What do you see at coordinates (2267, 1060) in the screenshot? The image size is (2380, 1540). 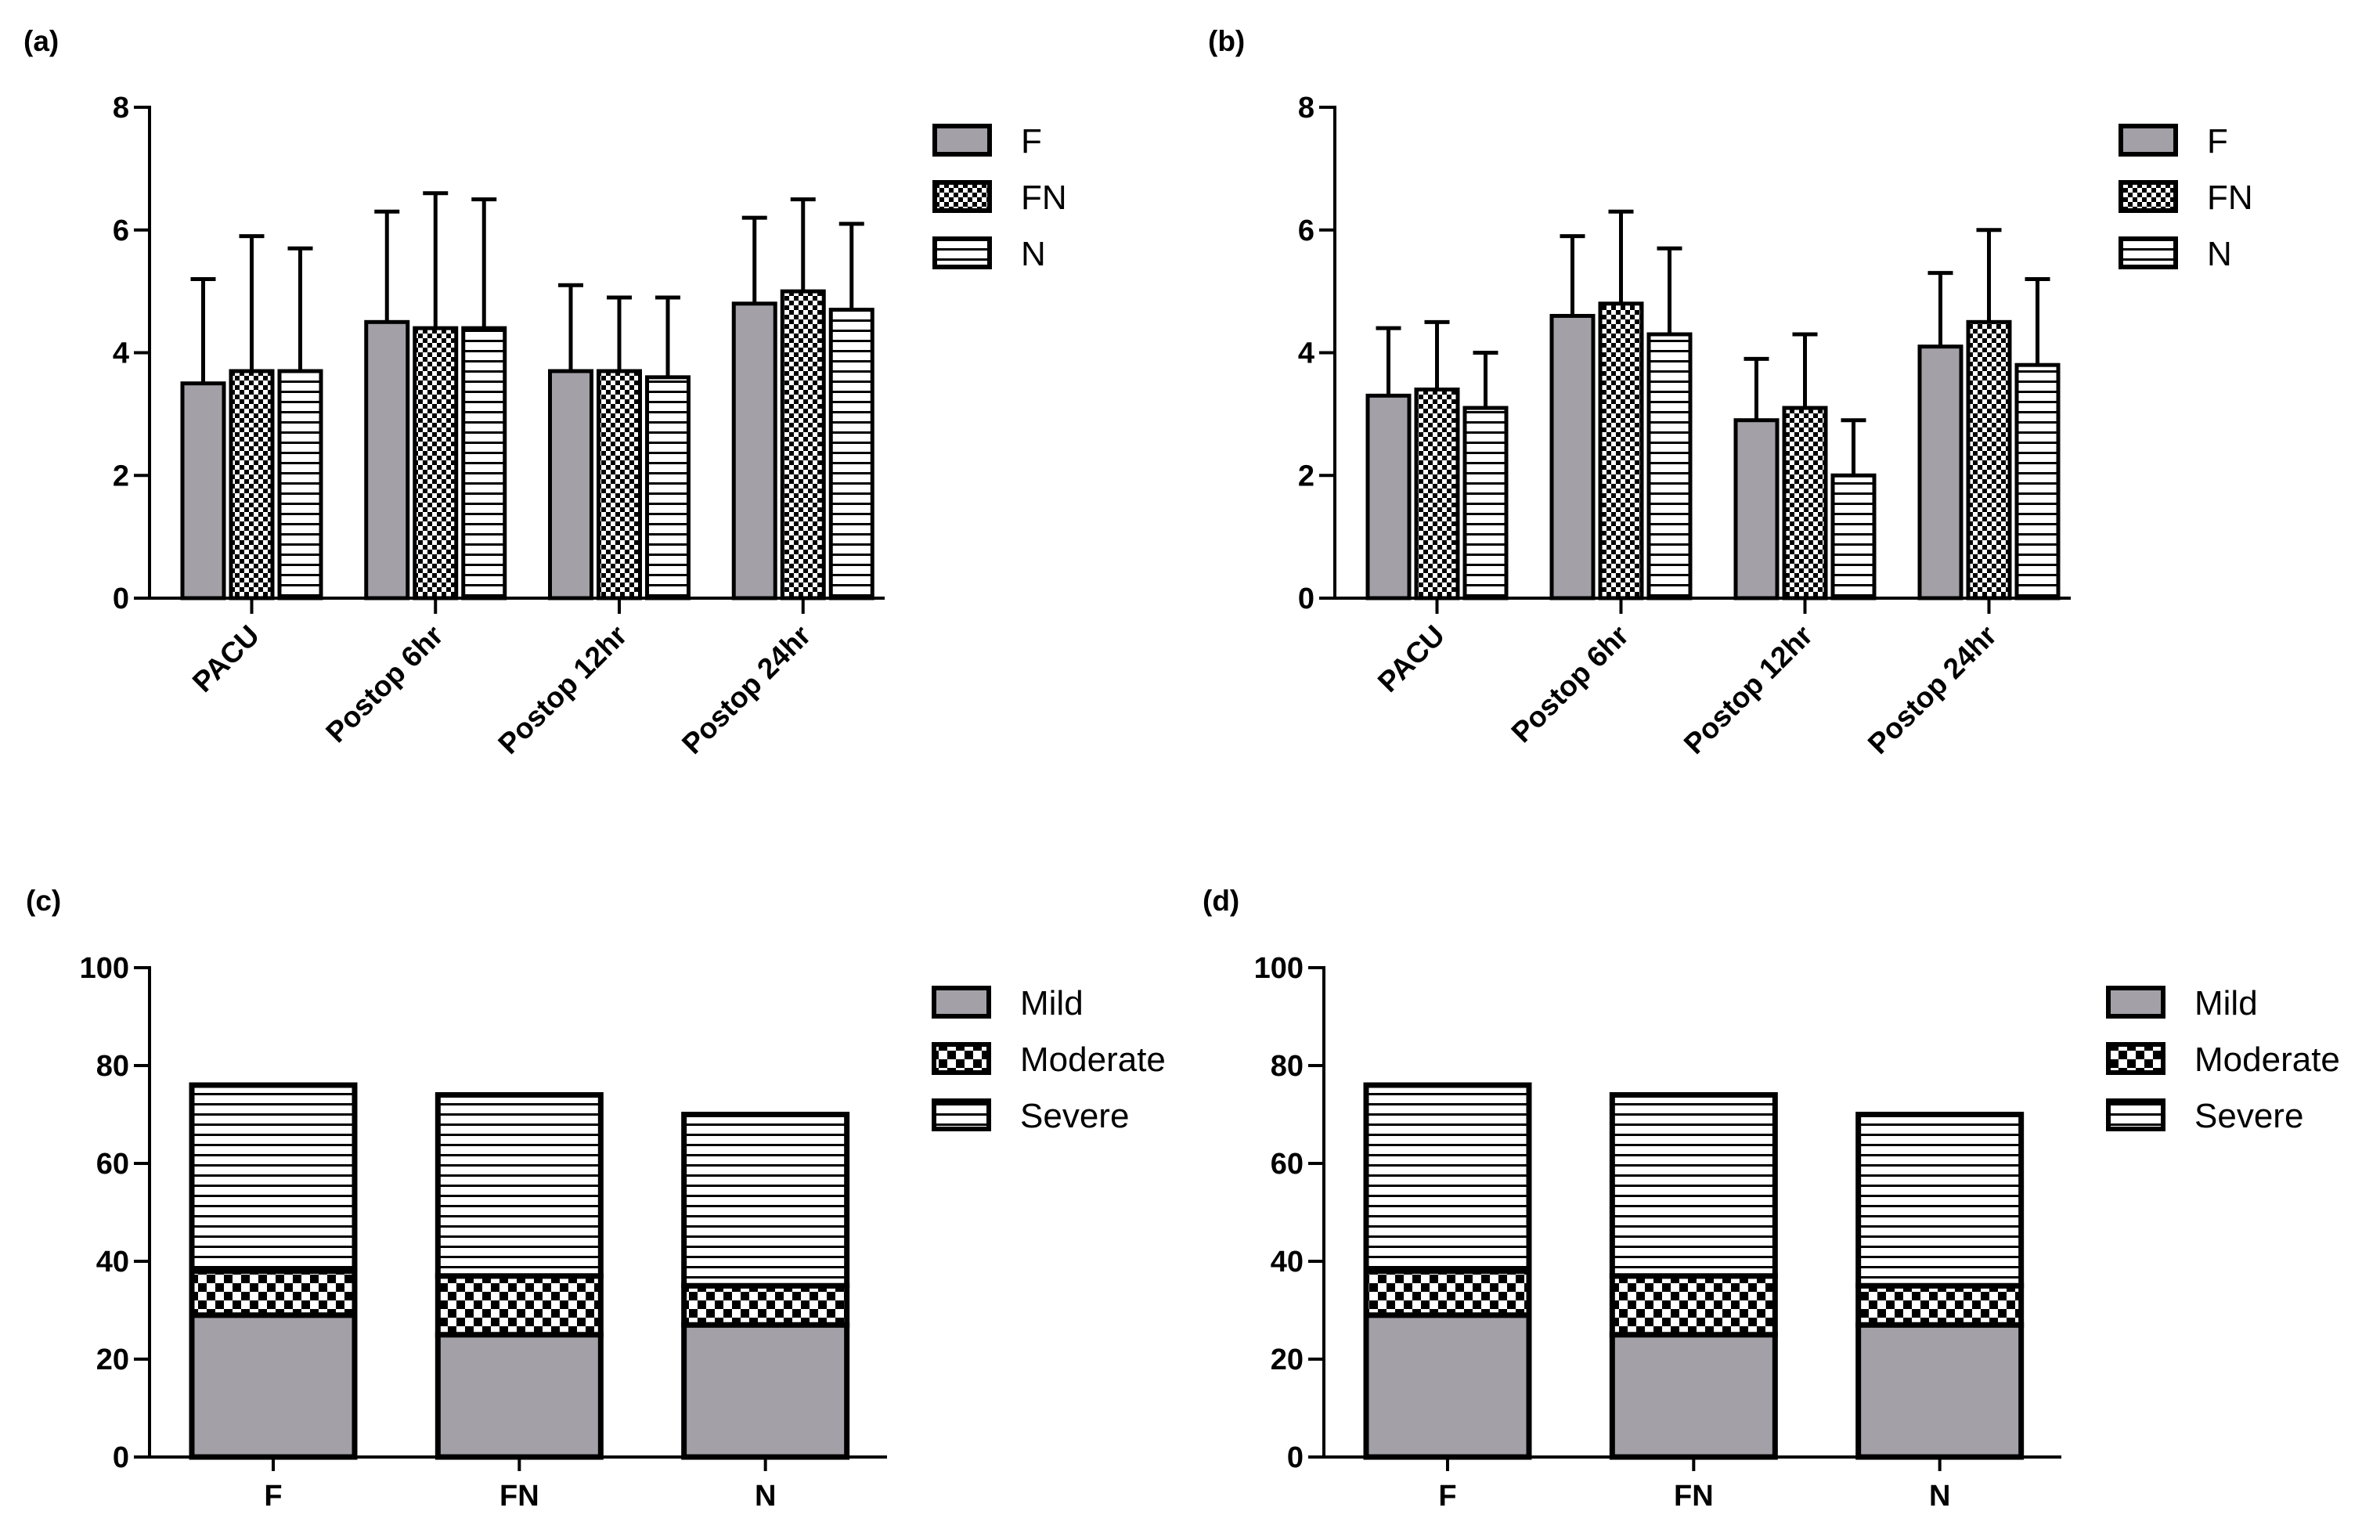 I see `legend-label-moderate: Moderate` at bounding box center [2267, 1060].